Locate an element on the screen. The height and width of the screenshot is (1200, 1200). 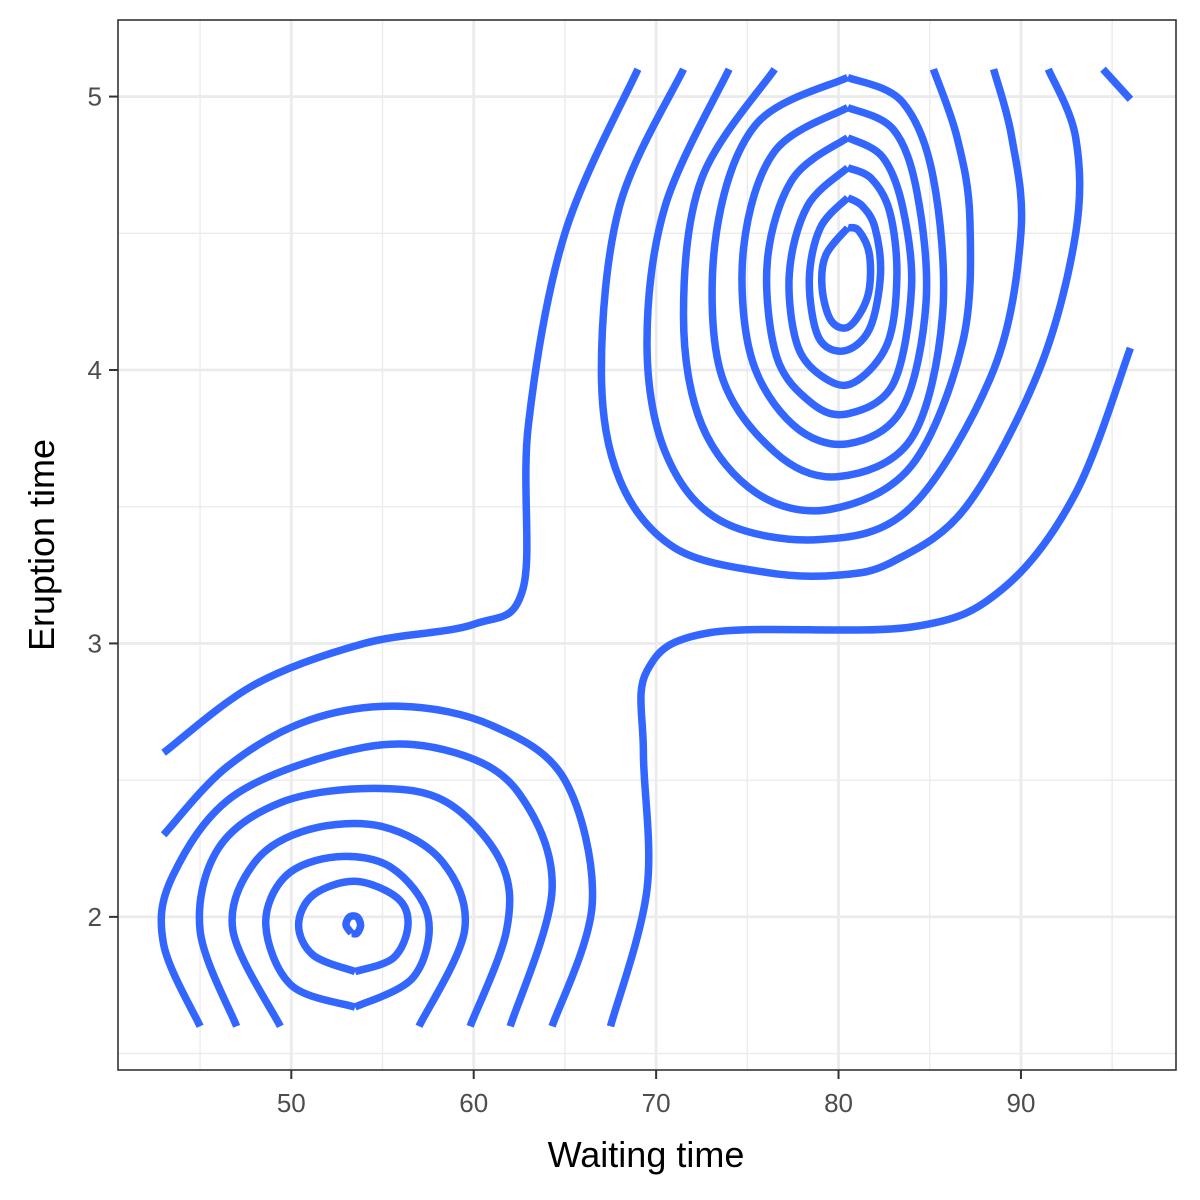
y-axis-title: Eruption time is located at coordinates (41, 545).